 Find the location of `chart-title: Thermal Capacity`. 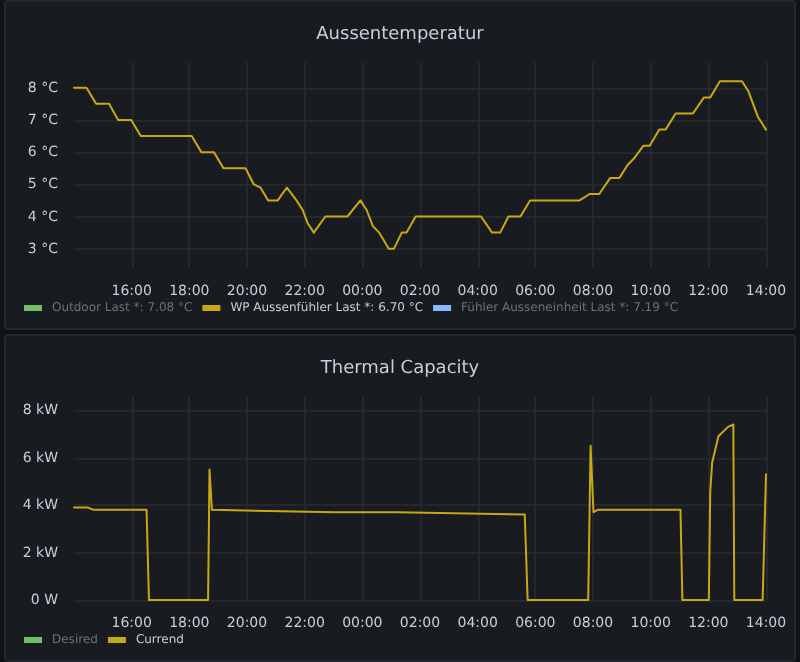

chart-title: Thermal Capacity is located at coordinates (399, 369).